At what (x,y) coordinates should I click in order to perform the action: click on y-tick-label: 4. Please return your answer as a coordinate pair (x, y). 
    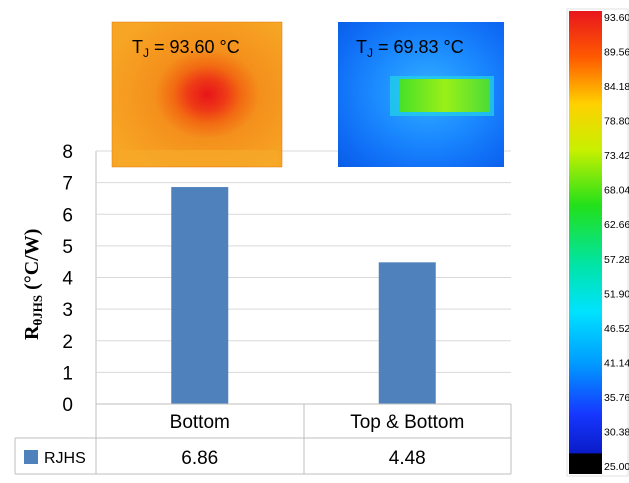
    Looking at the image, I should click on (67, 279).